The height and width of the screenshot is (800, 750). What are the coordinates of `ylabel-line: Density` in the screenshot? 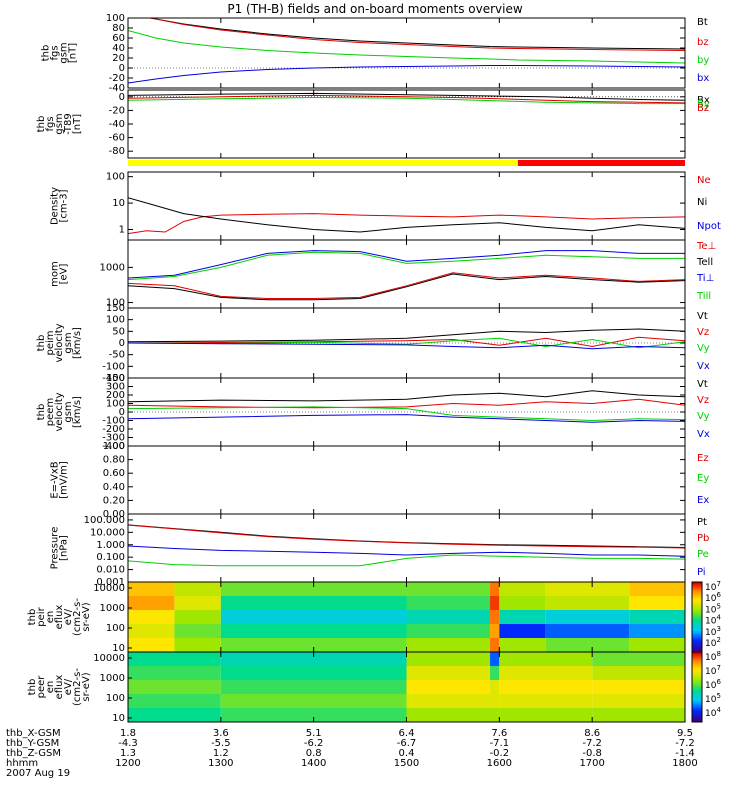 It's located at (55, 206).